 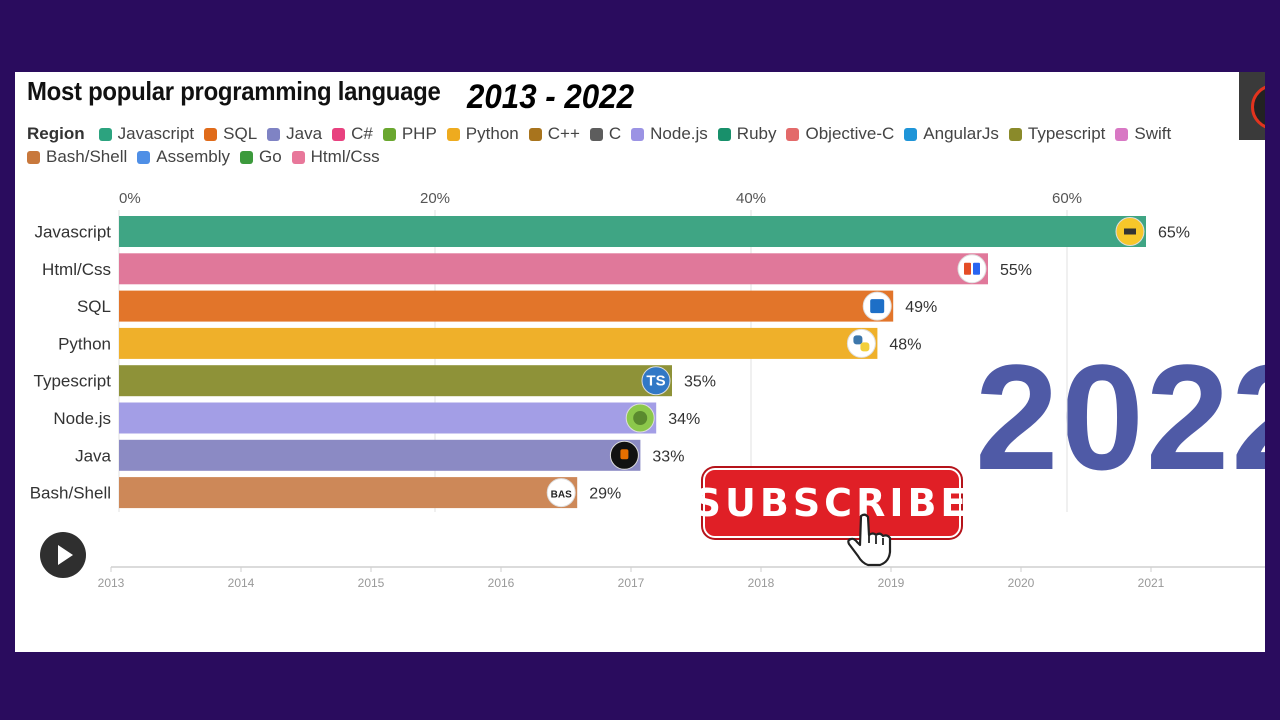 What do you see at coordinates (684, 419) in the screenshot?
I see `value-label: 34%` at bounding box center [684, 419].